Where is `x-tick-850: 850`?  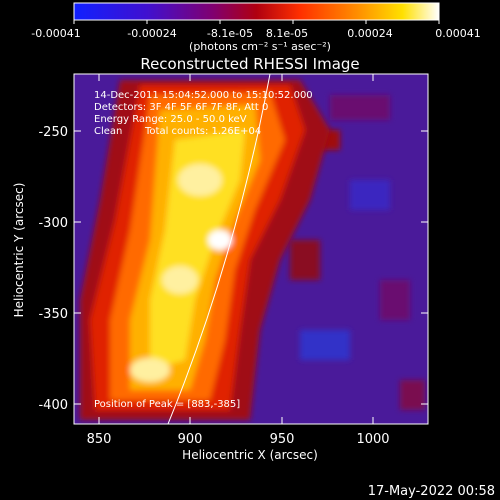
x-tick-850: 850 is located at coordinates (99, 439).